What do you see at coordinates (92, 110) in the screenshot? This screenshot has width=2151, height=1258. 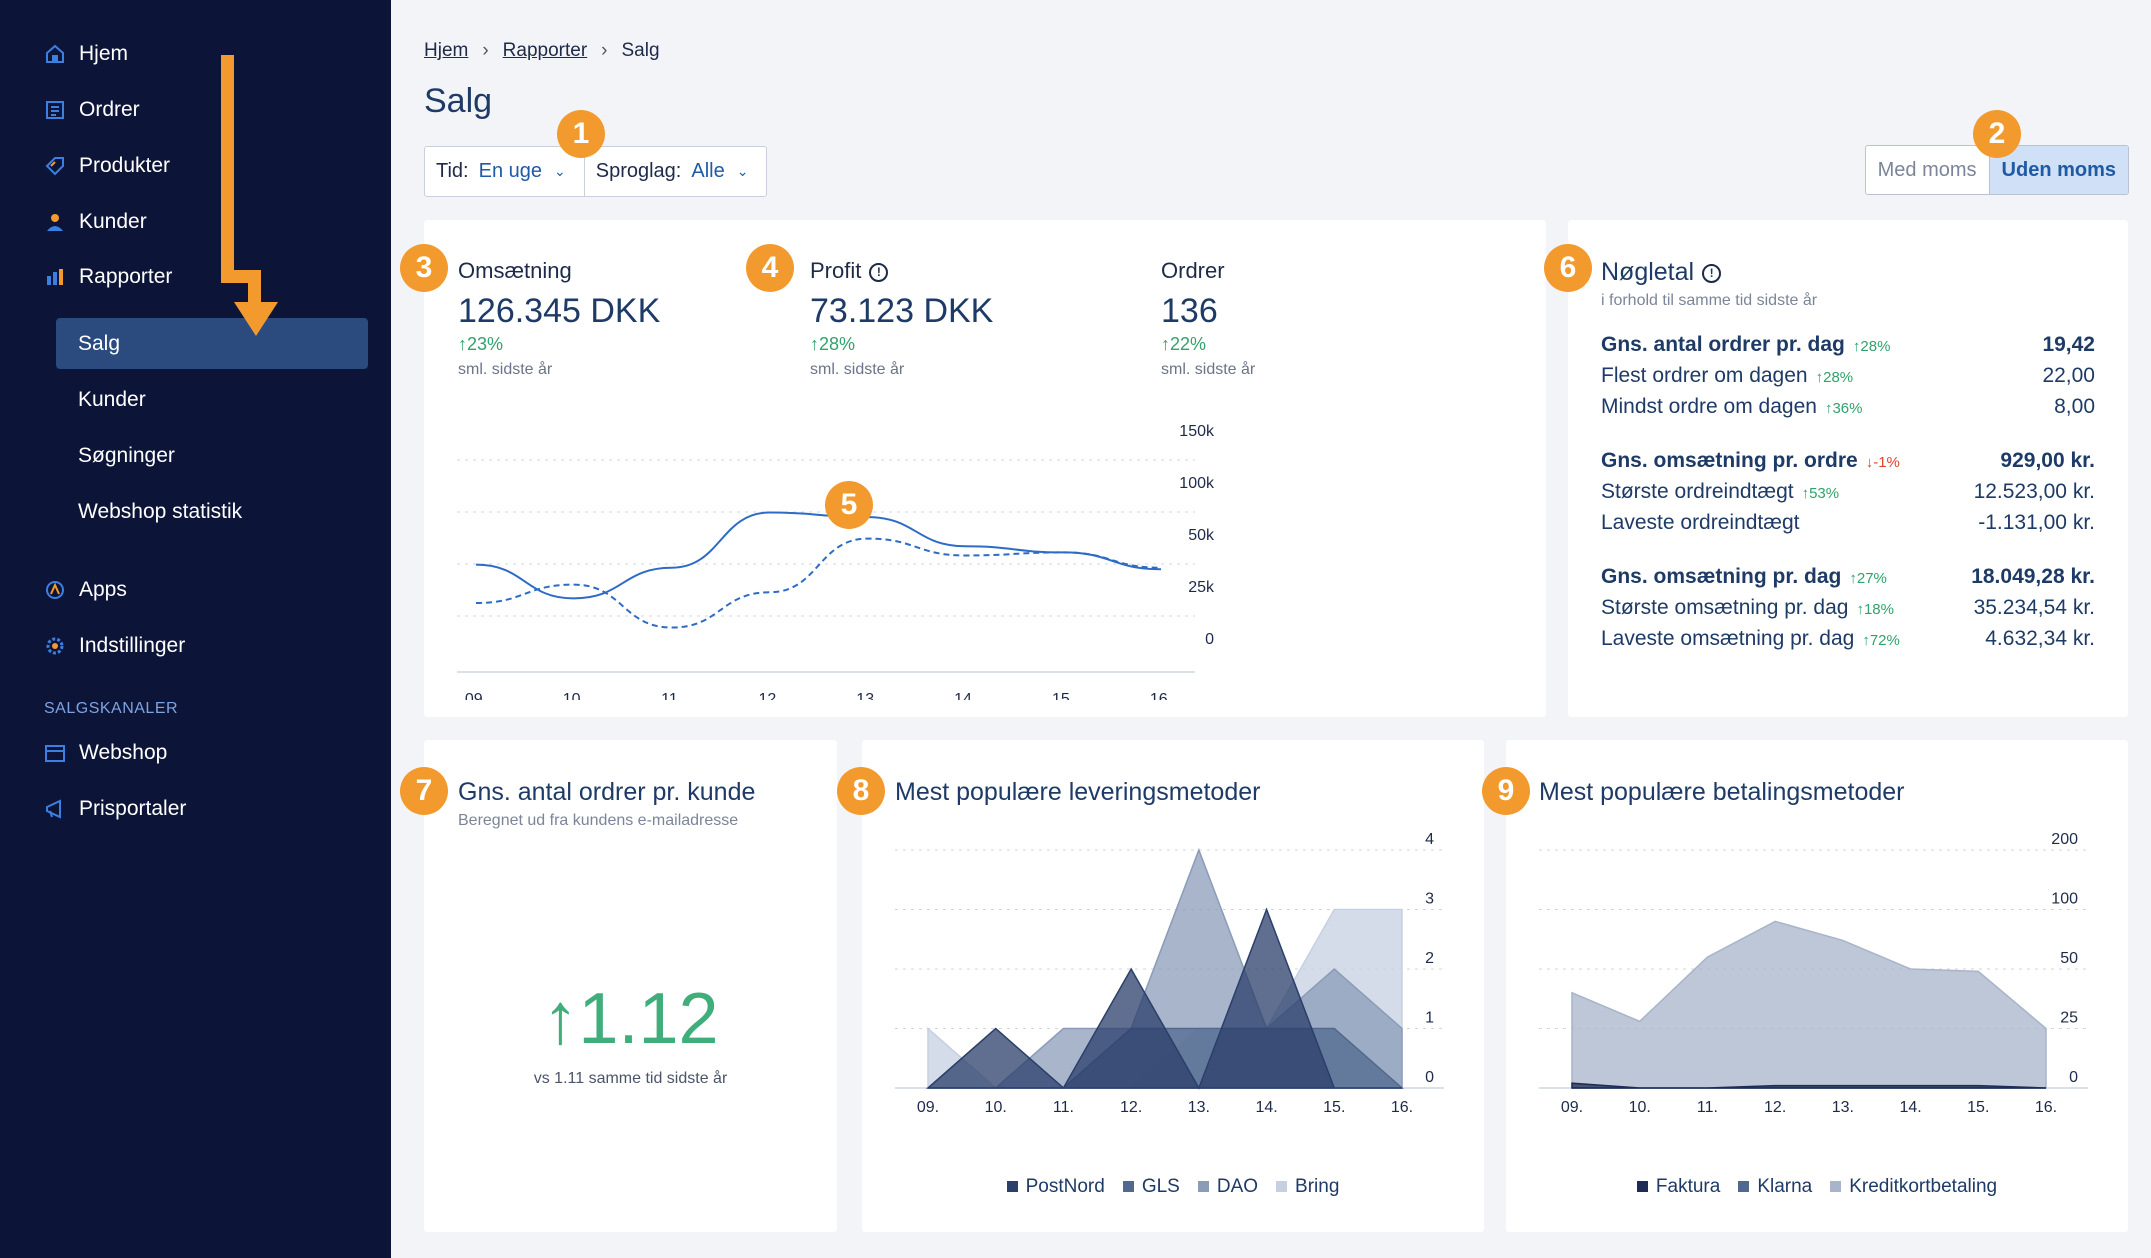 I see `sidebar-item-ordrer: Ordrer` at bounding box center [92, 110].